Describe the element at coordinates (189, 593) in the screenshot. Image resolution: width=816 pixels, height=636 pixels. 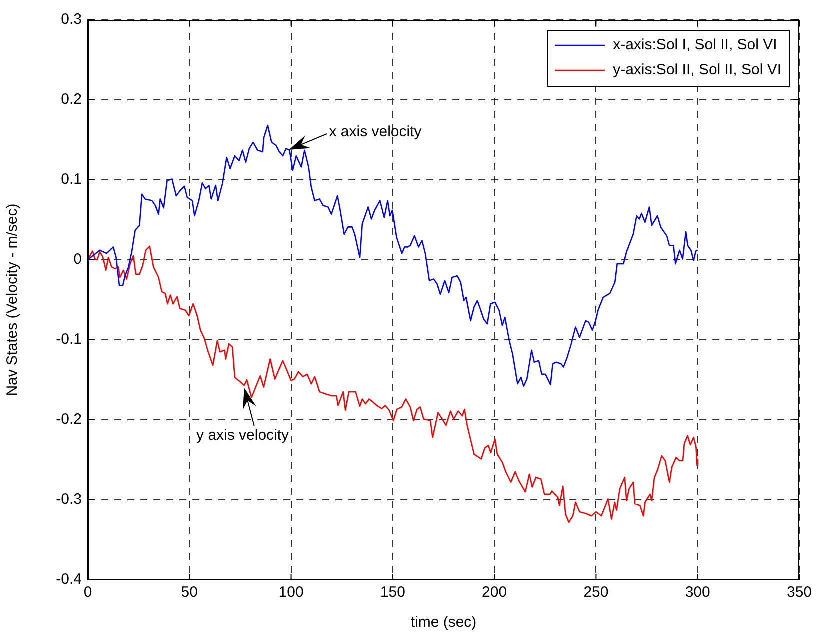
I see `x-tick-label: 50` at that location.